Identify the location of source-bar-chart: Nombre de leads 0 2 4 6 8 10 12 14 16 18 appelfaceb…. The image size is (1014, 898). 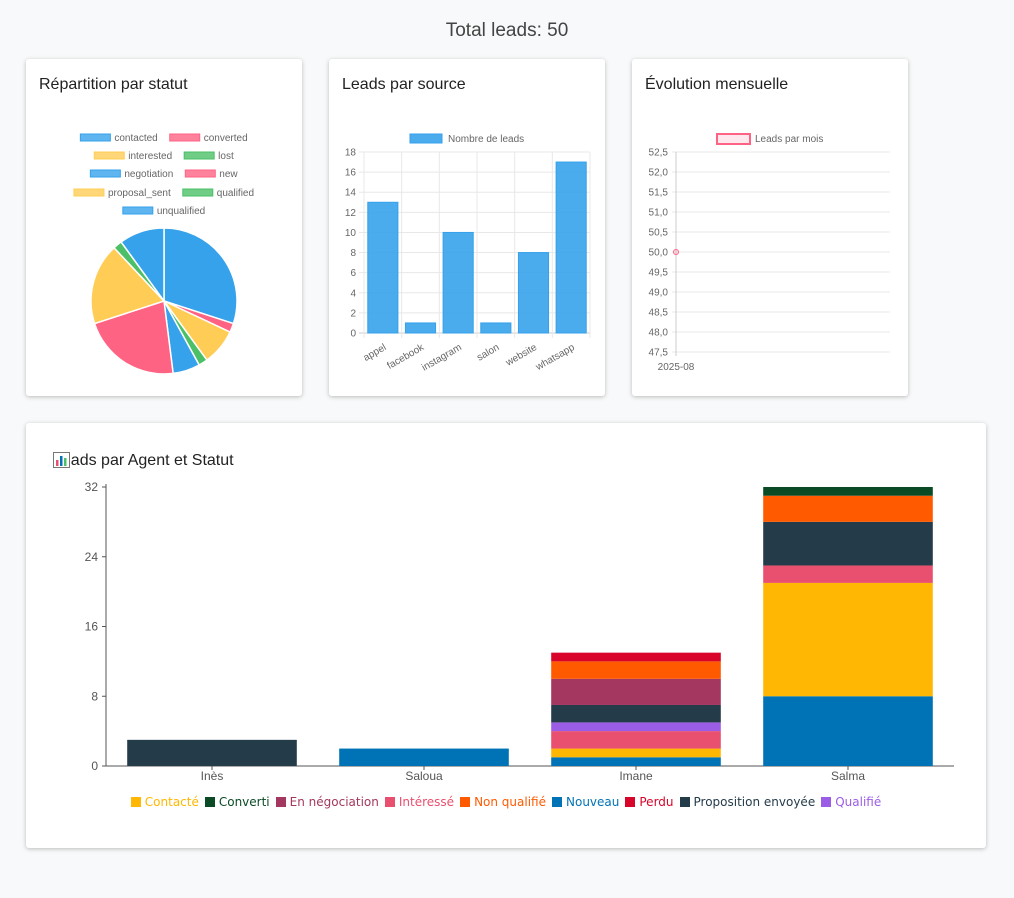
(468, 253).